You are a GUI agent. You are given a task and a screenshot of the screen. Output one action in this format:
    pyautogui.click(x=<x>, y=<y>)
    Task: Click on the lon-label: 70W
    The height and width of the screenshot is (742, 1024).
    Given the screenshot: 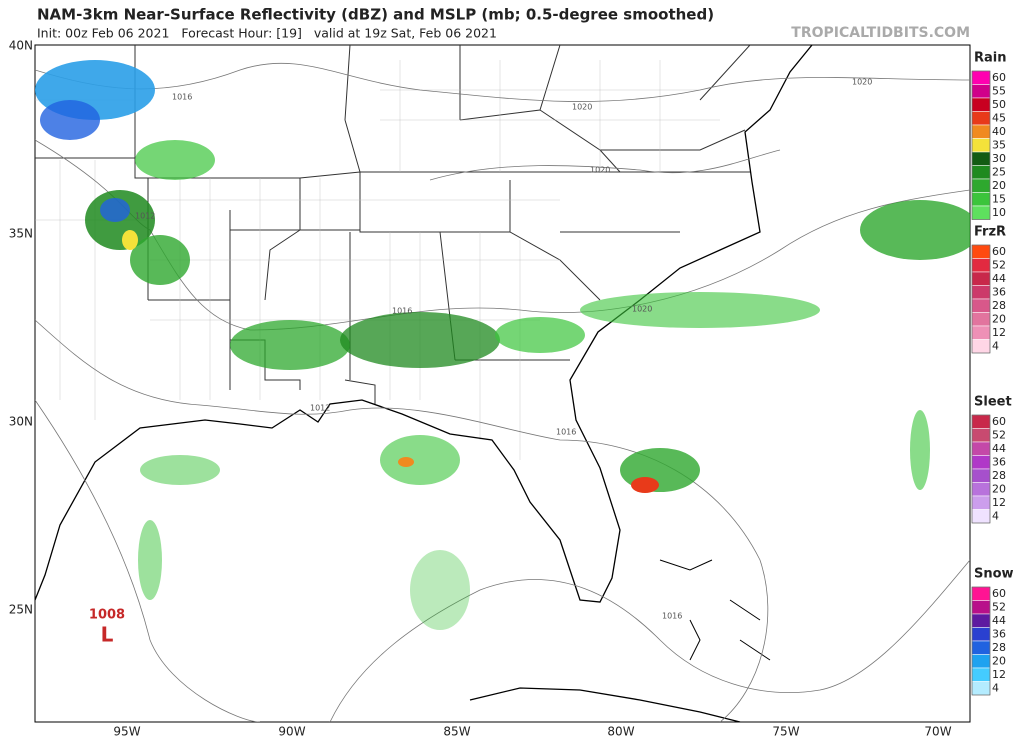 What is the action you would take?
    pyautogui.click(x=937, y=732)
    